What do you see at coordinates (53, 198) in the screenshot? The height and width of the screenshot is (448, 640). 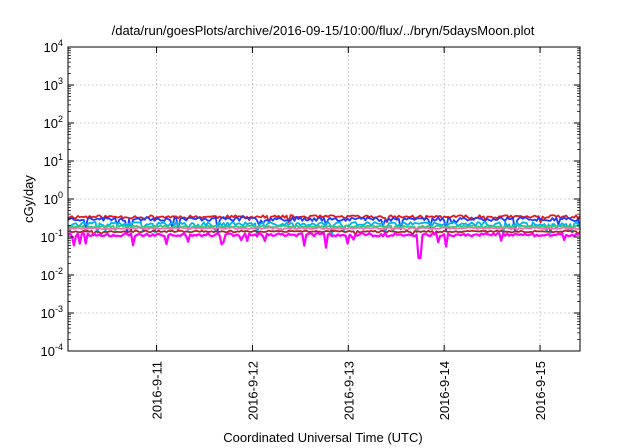 I see `y-tick-label: 10⁰` at bounding box center [53, 198].